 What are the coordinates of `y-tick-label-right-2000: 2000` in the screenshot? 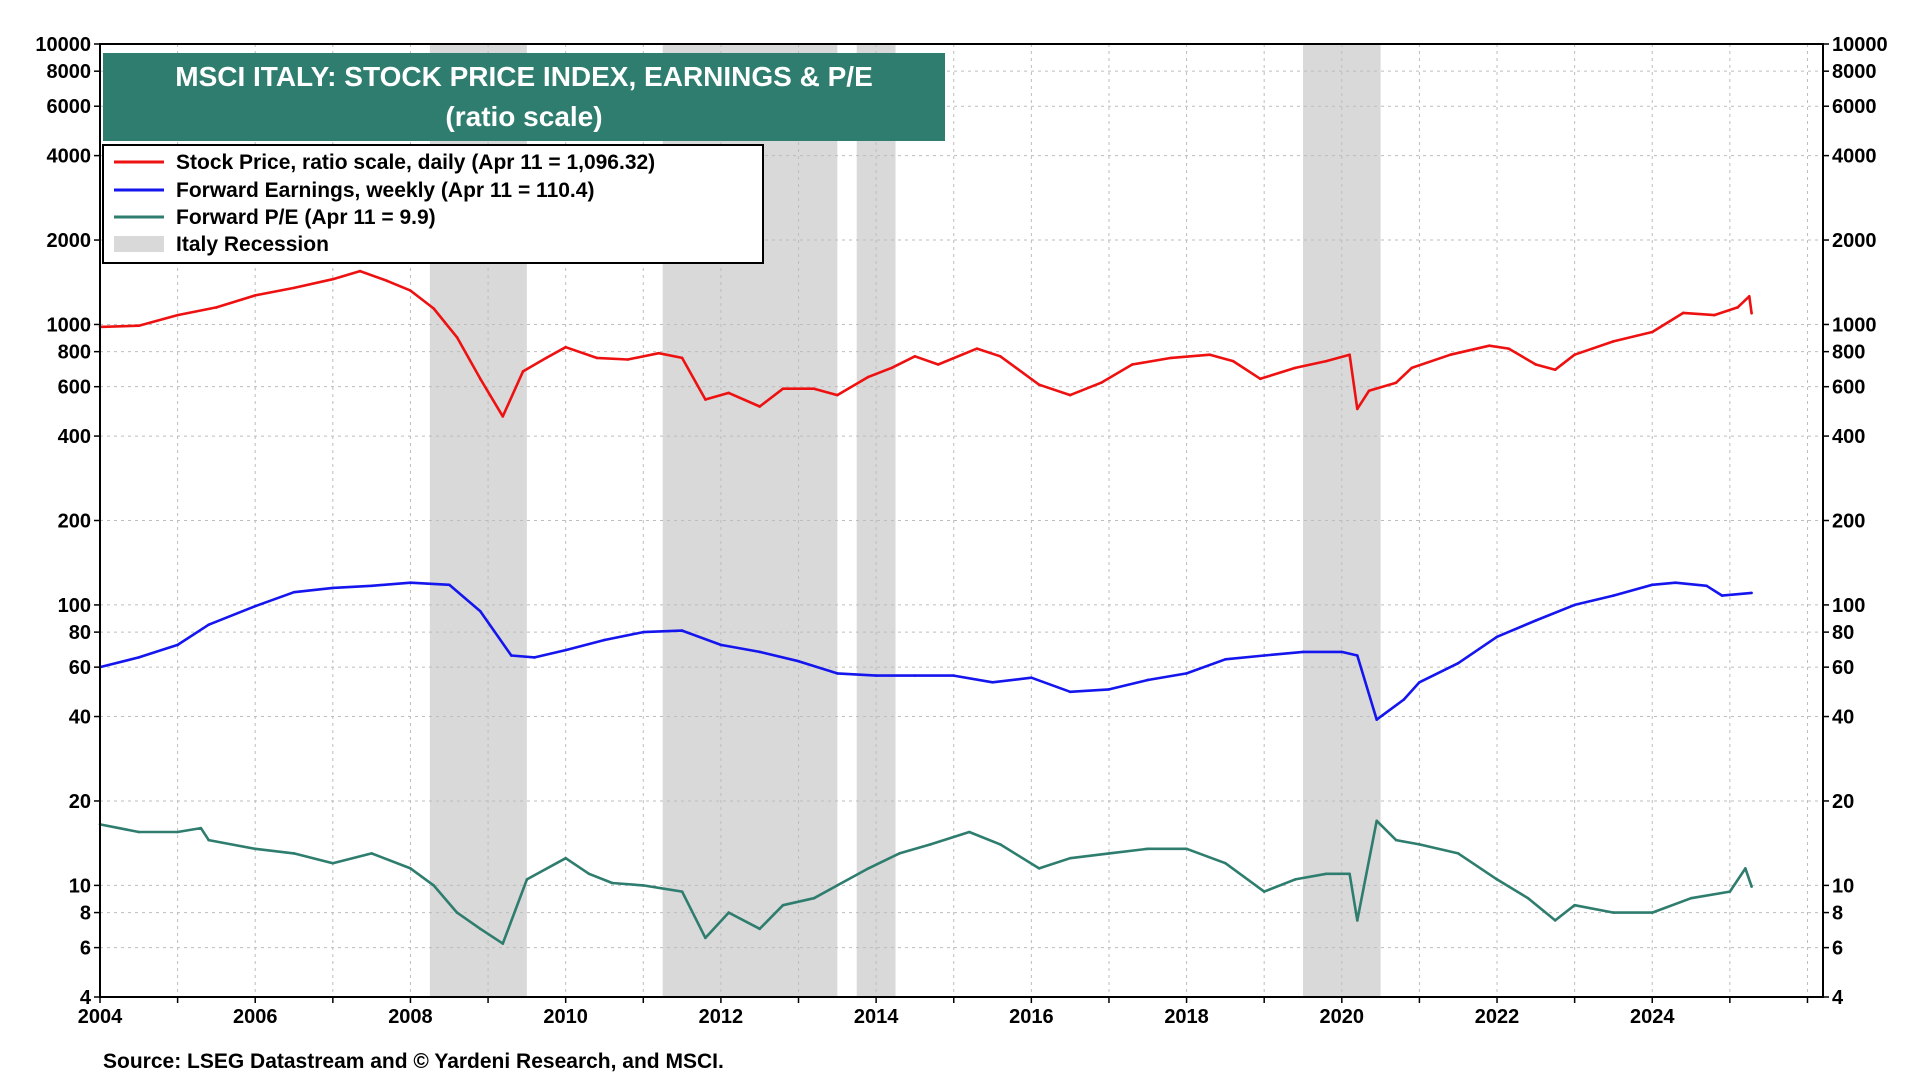 It's located at (1854, 241).